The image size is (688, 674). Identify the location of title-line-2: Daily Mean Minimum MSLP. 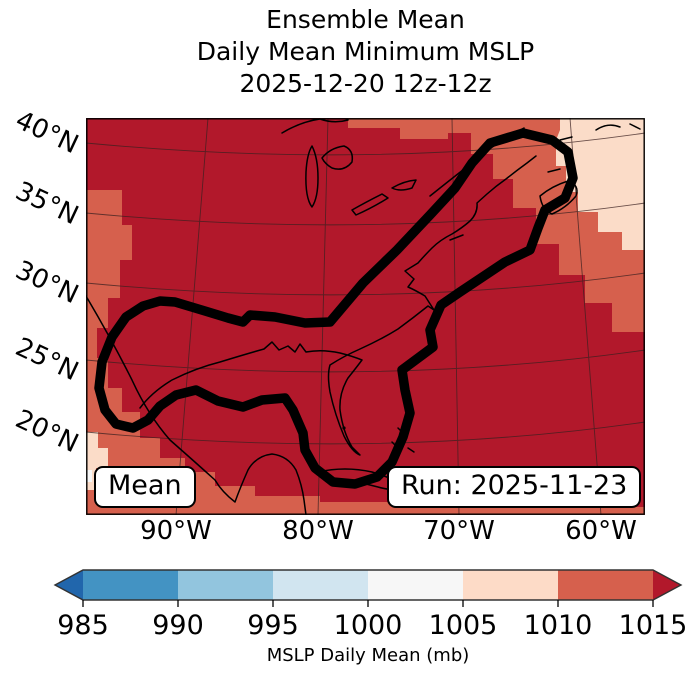
(365, 51).